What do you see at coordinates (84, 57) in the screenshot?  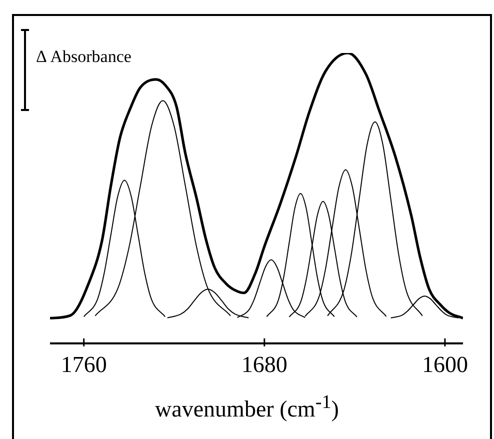 I see `y-axis-title: Δ Absorbance` at bounding box center [84, 57].